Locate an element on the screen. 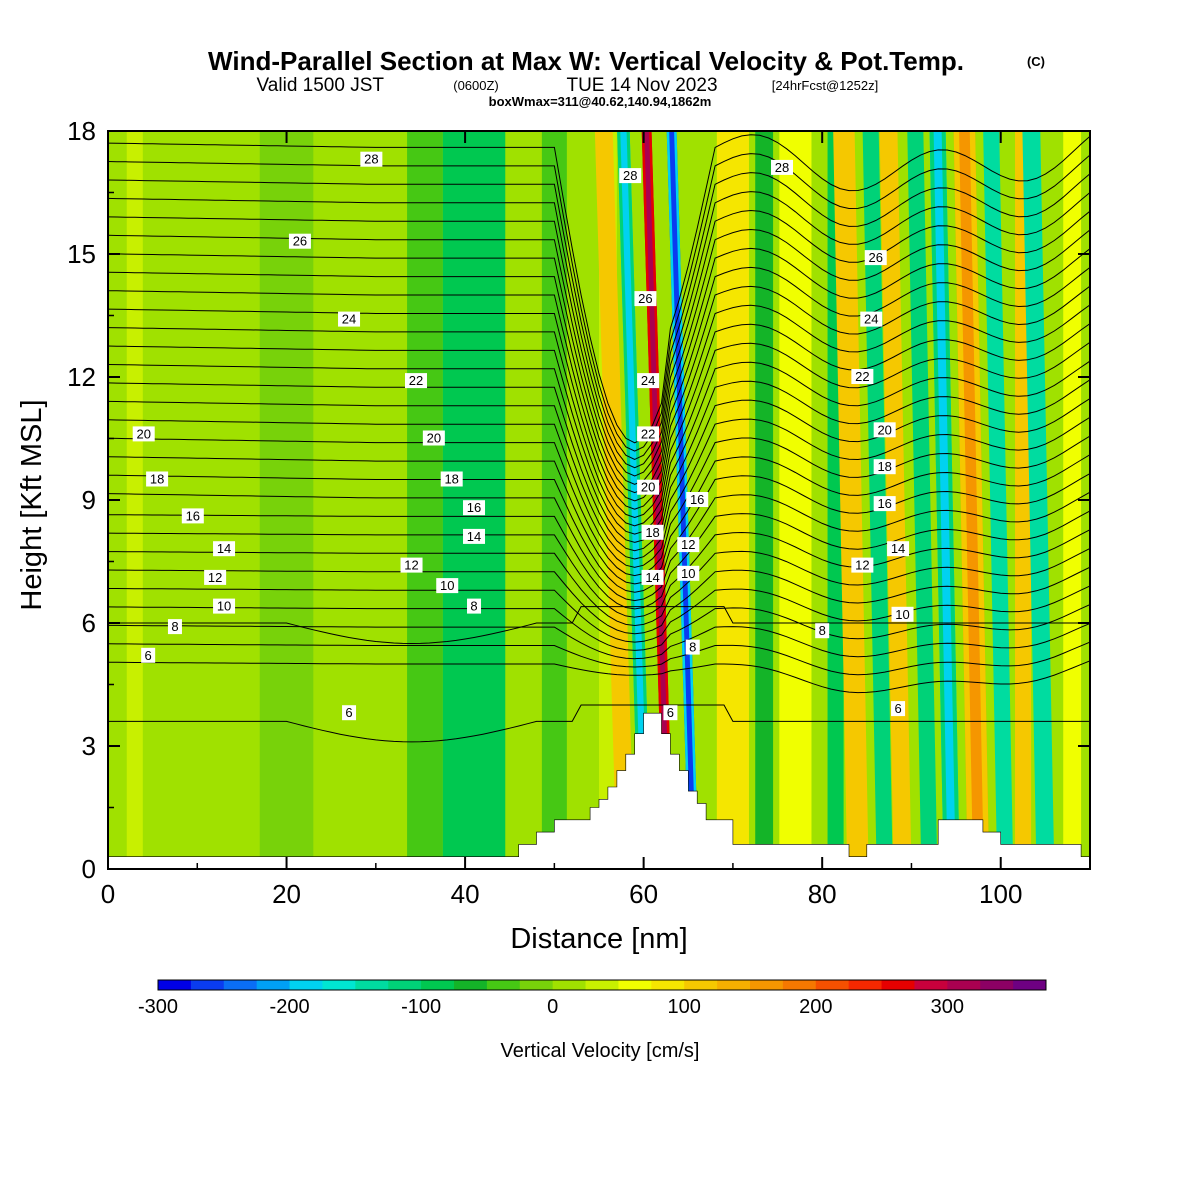 The height and width of the screenshot is (1200, 1200). y-axis-label: Height [Kft MSL] is located at coordinates (32, 504).